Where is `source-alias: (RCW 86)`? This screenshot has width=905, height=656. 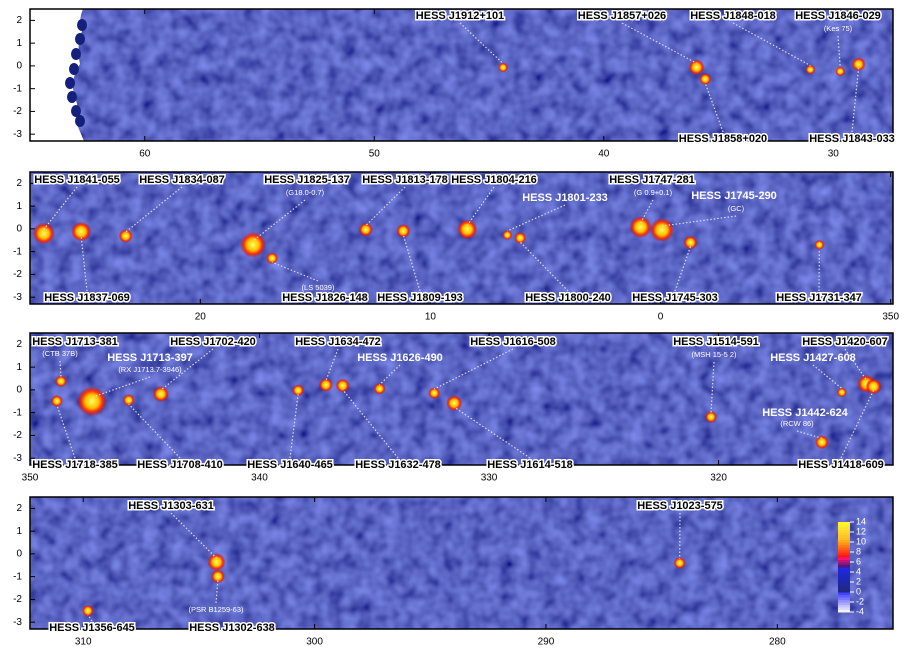 source-alias: (RCW 86) is located at coordinates (797, 423).